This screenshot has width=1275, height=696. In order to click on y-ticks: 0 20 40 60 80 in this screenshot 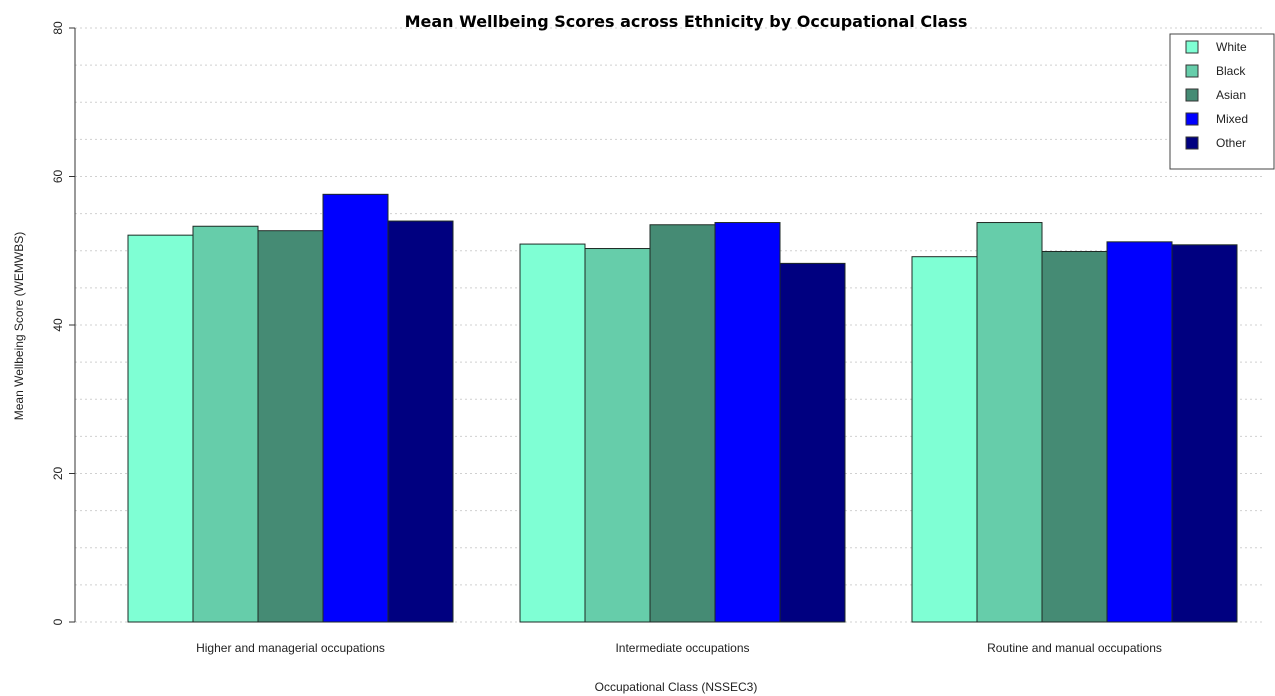, I will do `click(63, 323)`.